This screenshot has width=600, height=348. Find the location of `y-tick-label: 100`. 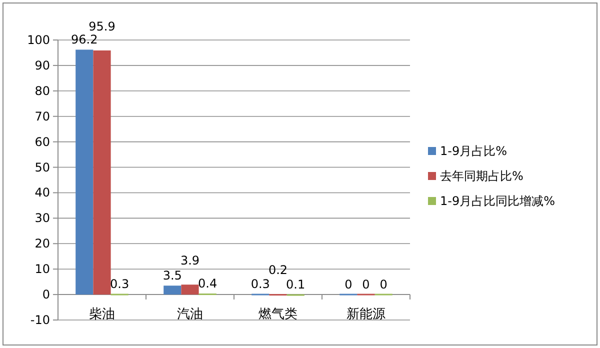

y-tick-label: 100 is located at coordinates (38, 40).